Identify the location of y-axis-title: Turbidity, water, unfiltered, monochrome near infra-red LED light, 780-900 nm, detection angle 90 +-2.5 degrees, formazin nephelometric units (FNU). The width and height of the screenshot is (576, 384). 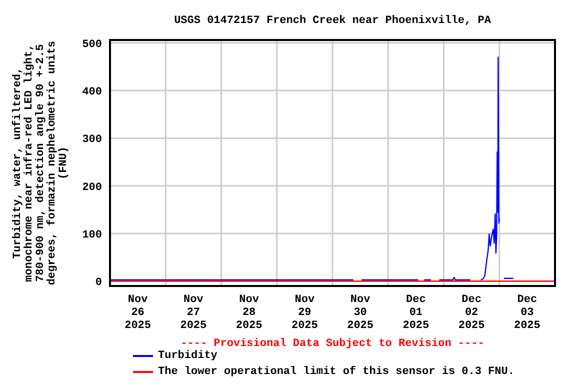
(40, 163).